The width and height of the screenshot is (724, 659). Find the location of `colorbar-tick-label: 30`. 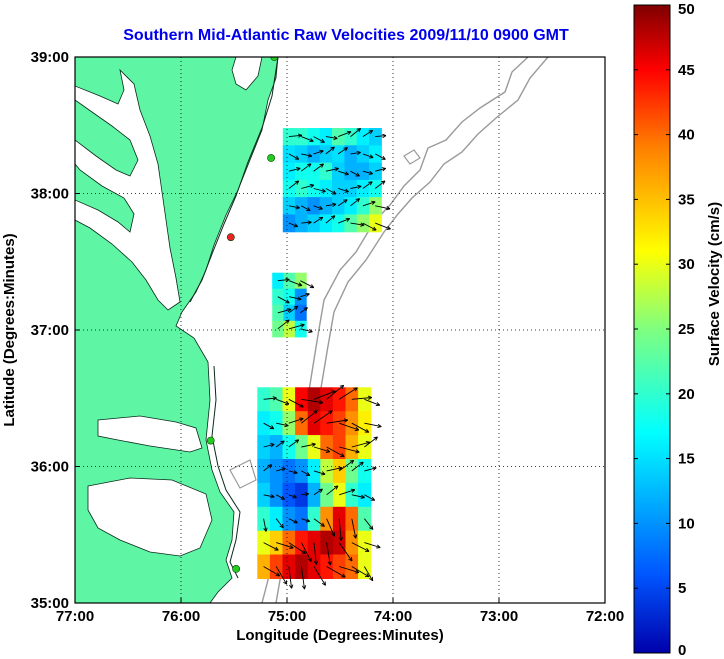

colorbar-tick-label: 30 is located at coordinates (686, 264).